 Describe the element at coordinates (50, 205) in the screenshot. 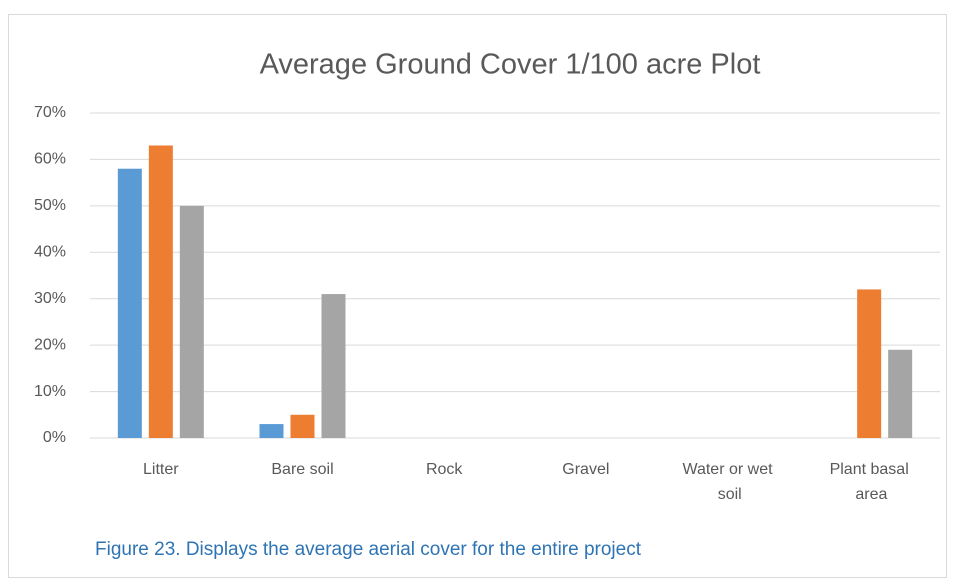

I see `y-tick-label: 50%` at that location.